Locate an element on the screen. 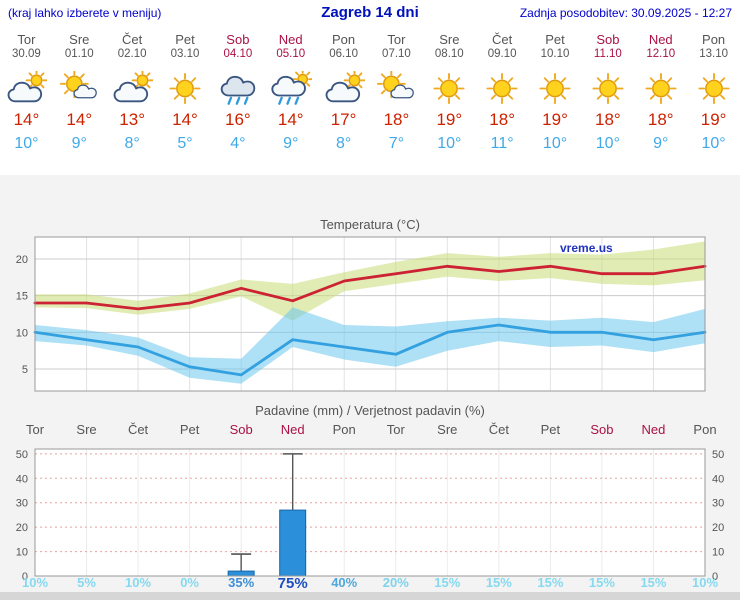  footer-bar is located at coordinates (370, 596).